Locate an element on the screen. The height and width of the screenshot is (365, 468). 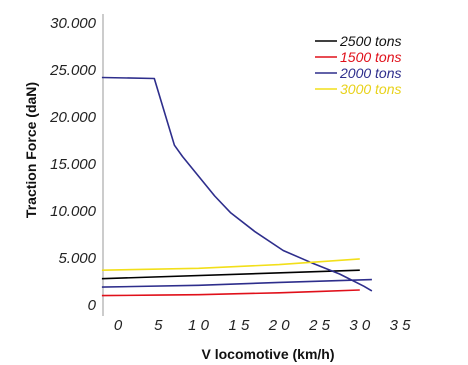
y-tick-label: 20.000 is located at coordinates (73, 117).